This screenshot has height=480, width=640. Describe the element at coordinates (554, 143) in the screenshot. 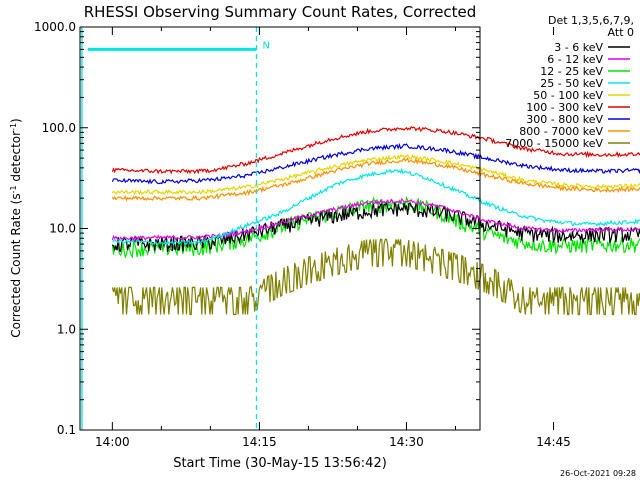

I see `legend-entry-label: 7000 - 15000 keV` at that location.